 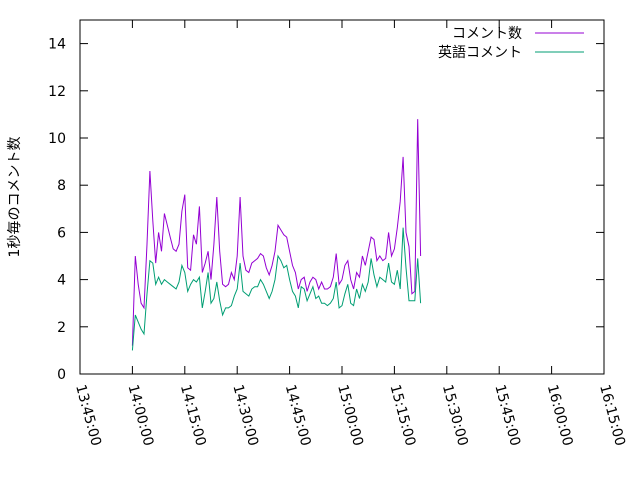 What do you see at coordinates (88, 415) in the screenshot?
I see `x-tick-label: 13:45:00` at bounding box center [88, 415].